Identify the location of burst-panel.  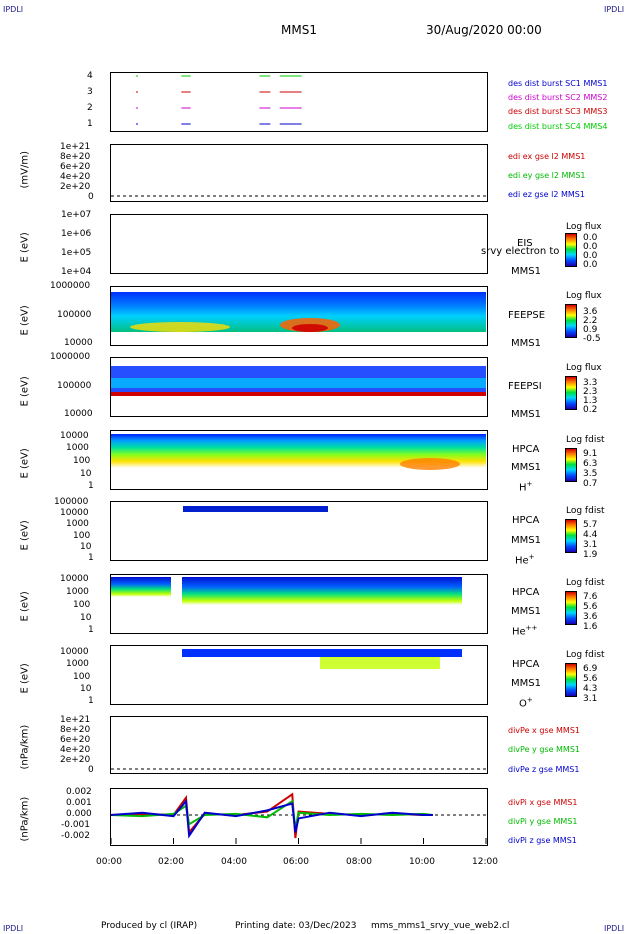
(299, 102).